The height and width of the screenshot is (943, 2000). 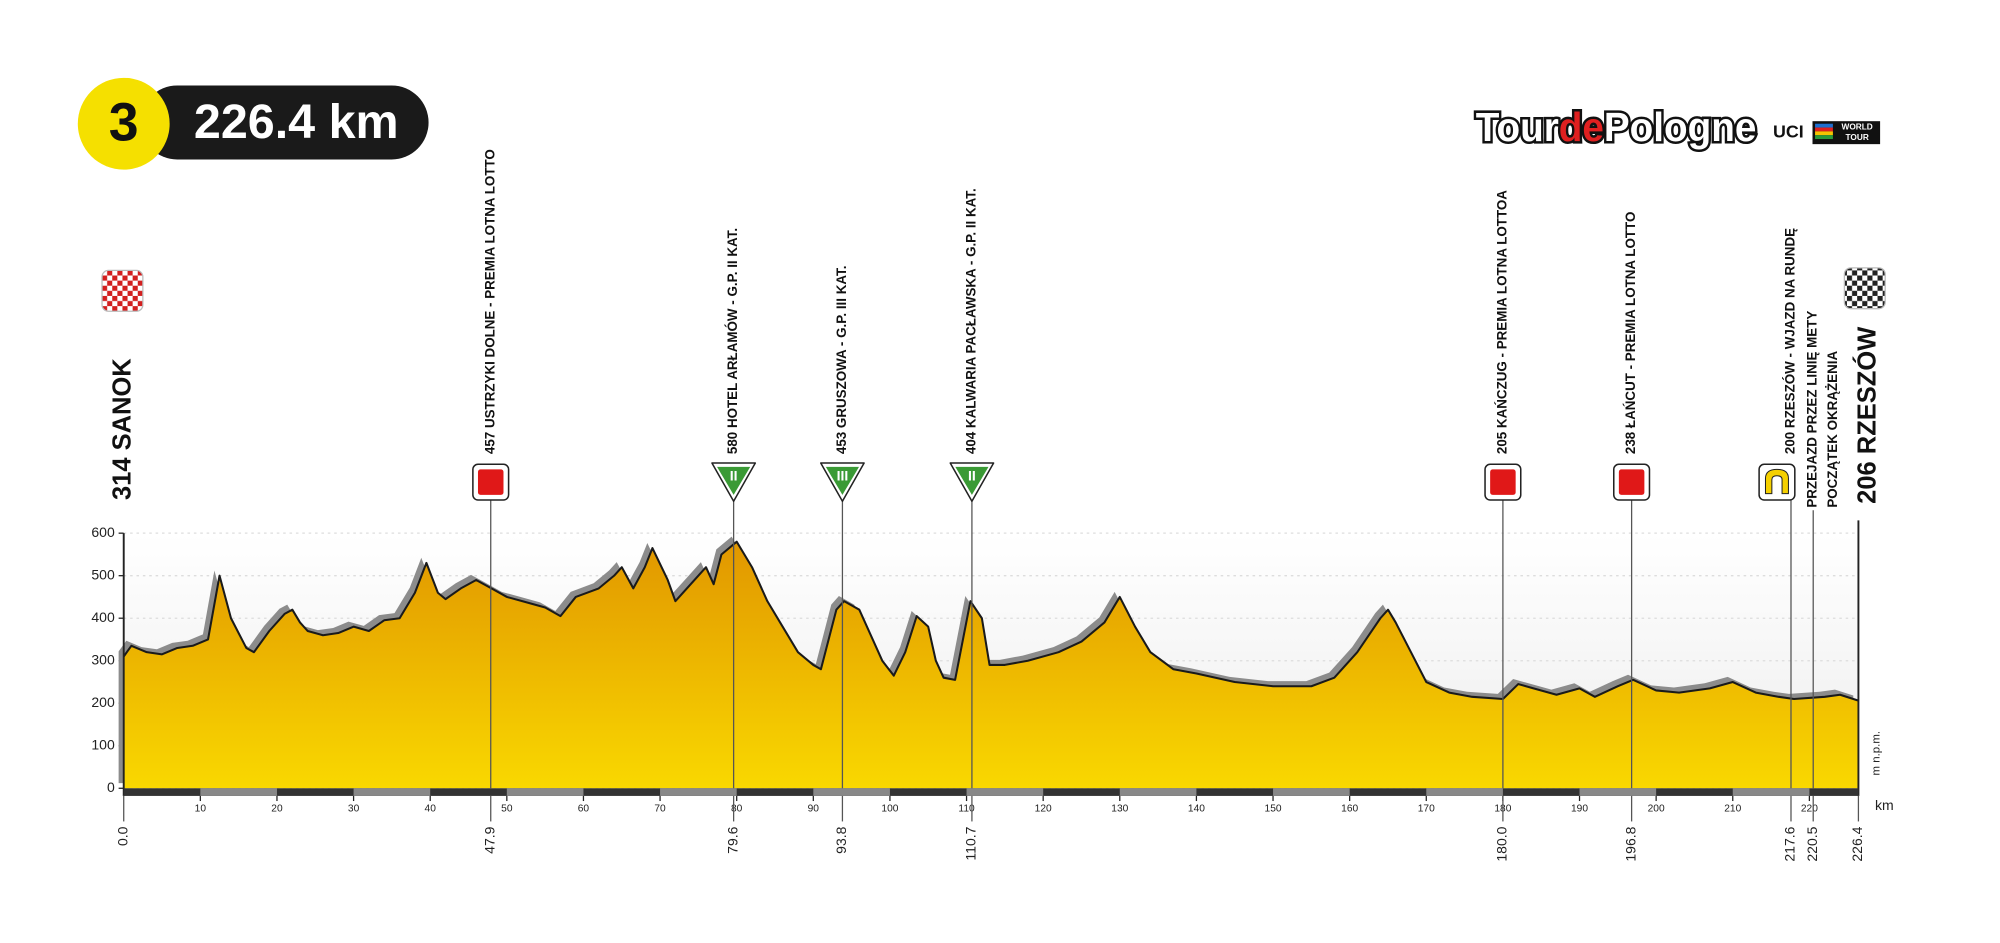 I want to click on stage-distance: 226.4 km, so click(x=296, y=122).